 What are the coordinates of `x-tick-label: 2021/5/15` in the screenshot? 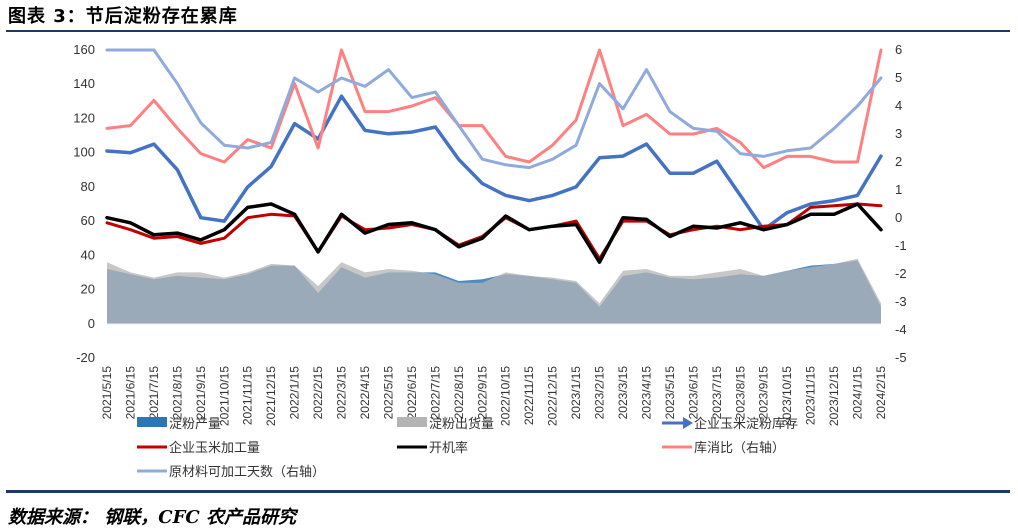 It's located at (107, 393).